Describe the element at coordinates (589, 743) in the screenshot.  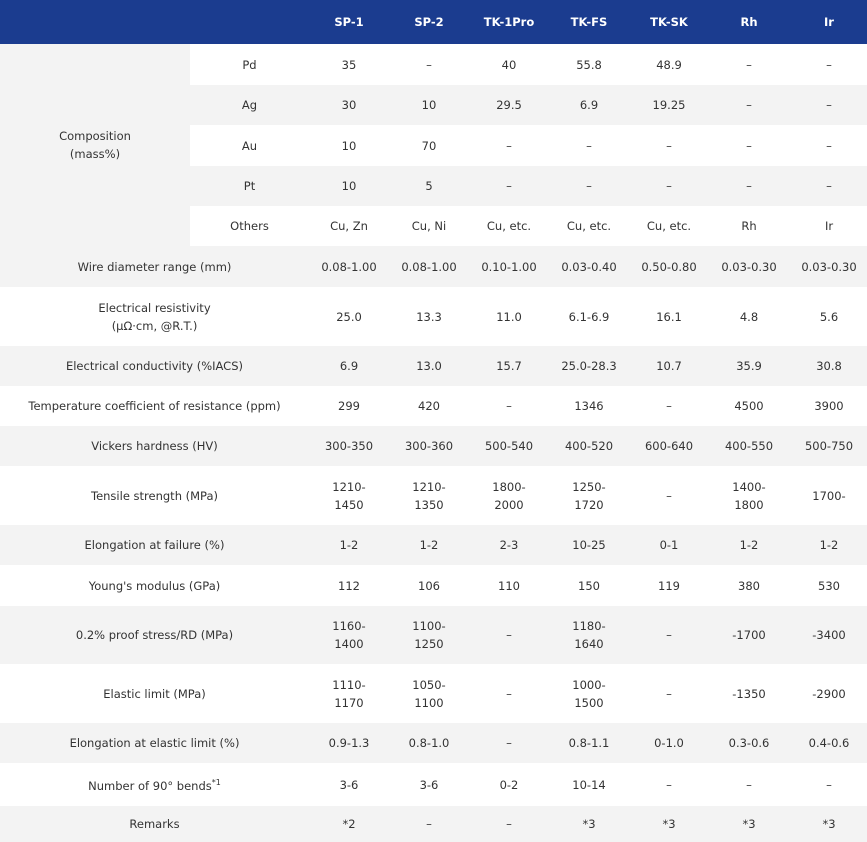
I see `value-cell: 0.8-1.1` at that location.